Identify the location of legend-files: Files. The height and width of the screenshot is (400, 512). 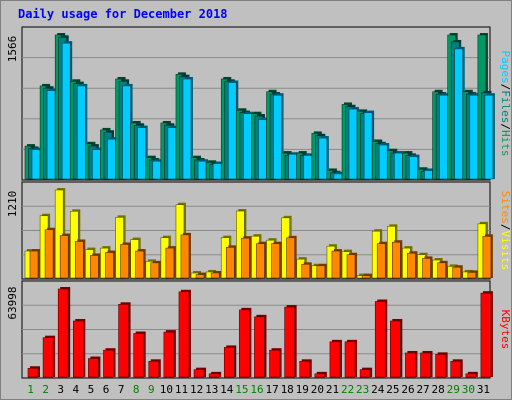
(505, 106).